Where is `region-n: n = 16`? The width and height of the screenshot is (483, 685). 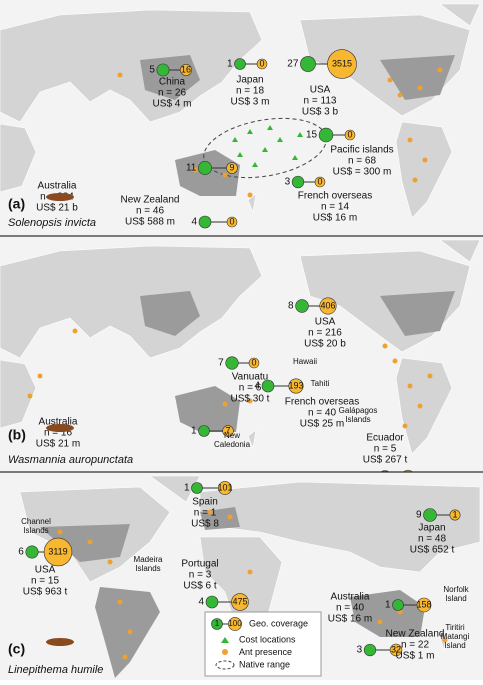 region-n: n = 16 is located at coordinates (58, 433).